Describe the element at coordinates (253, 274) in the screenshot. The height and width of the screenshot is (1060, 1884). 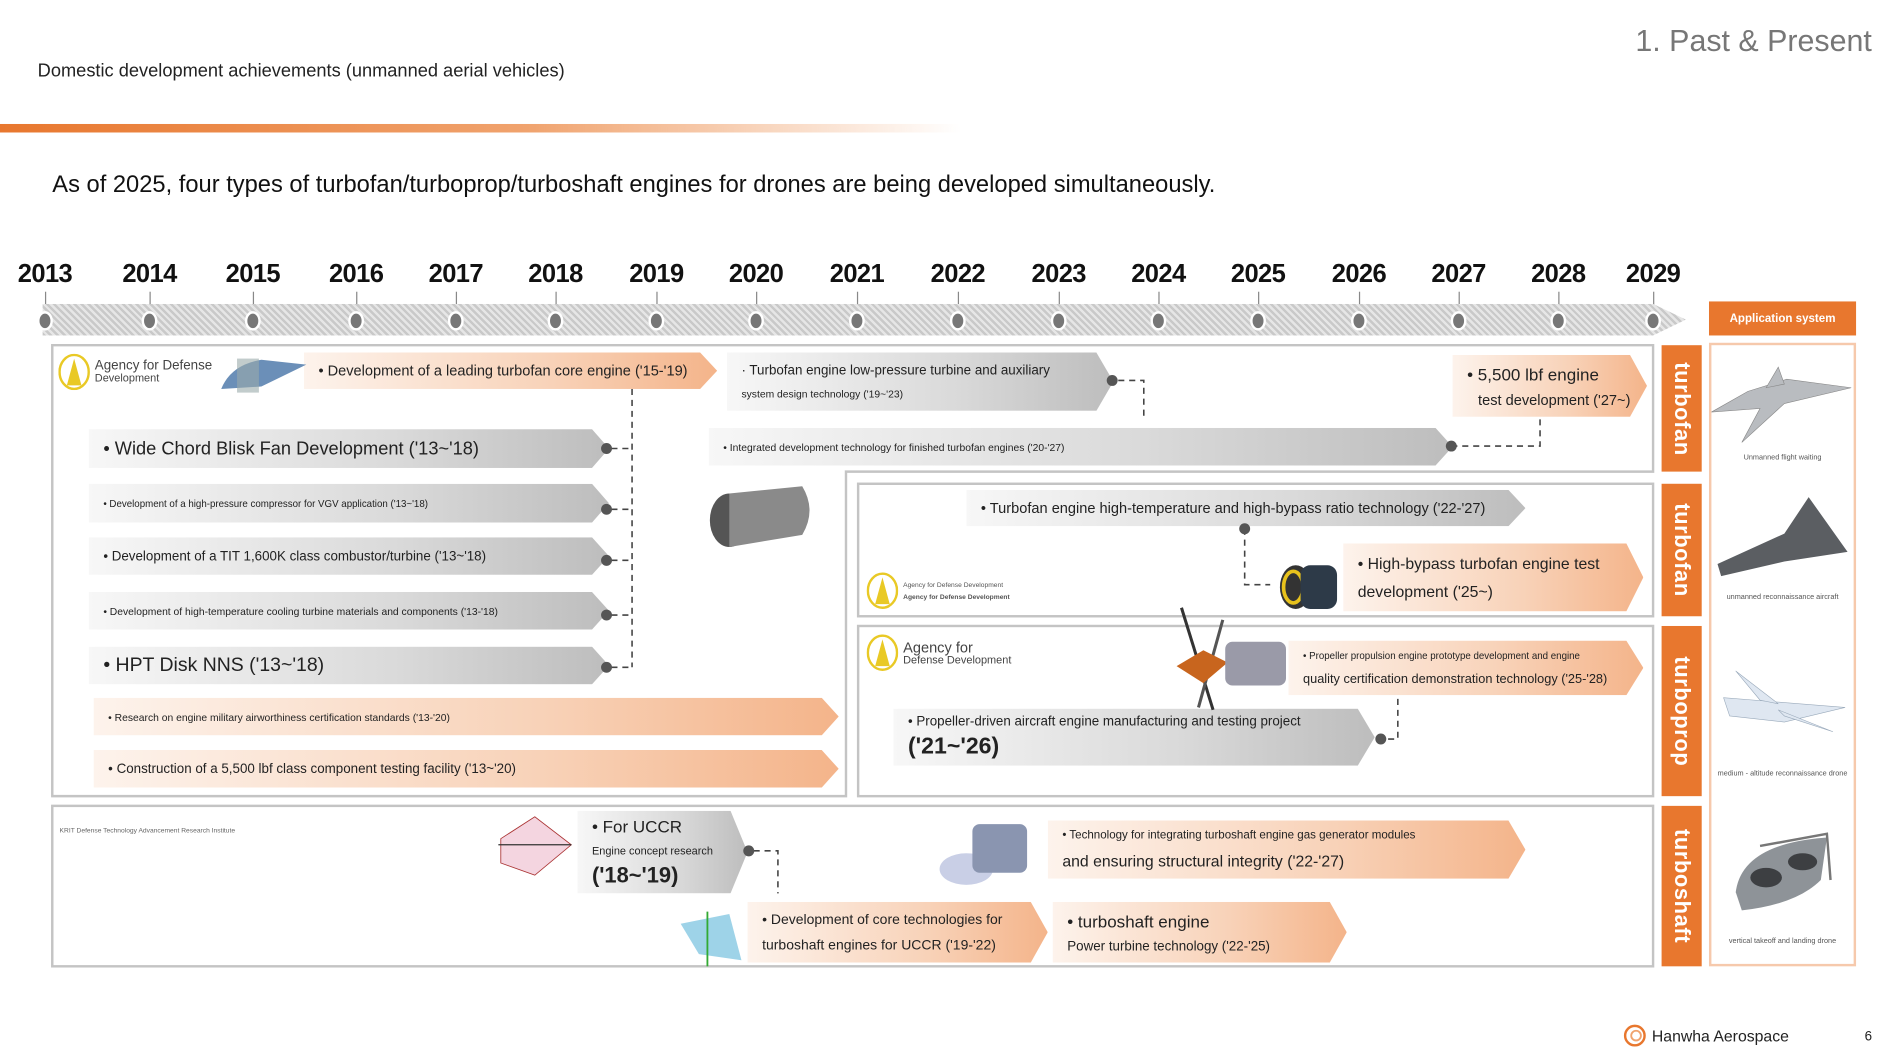
I see `year-label: 2015` at that location.